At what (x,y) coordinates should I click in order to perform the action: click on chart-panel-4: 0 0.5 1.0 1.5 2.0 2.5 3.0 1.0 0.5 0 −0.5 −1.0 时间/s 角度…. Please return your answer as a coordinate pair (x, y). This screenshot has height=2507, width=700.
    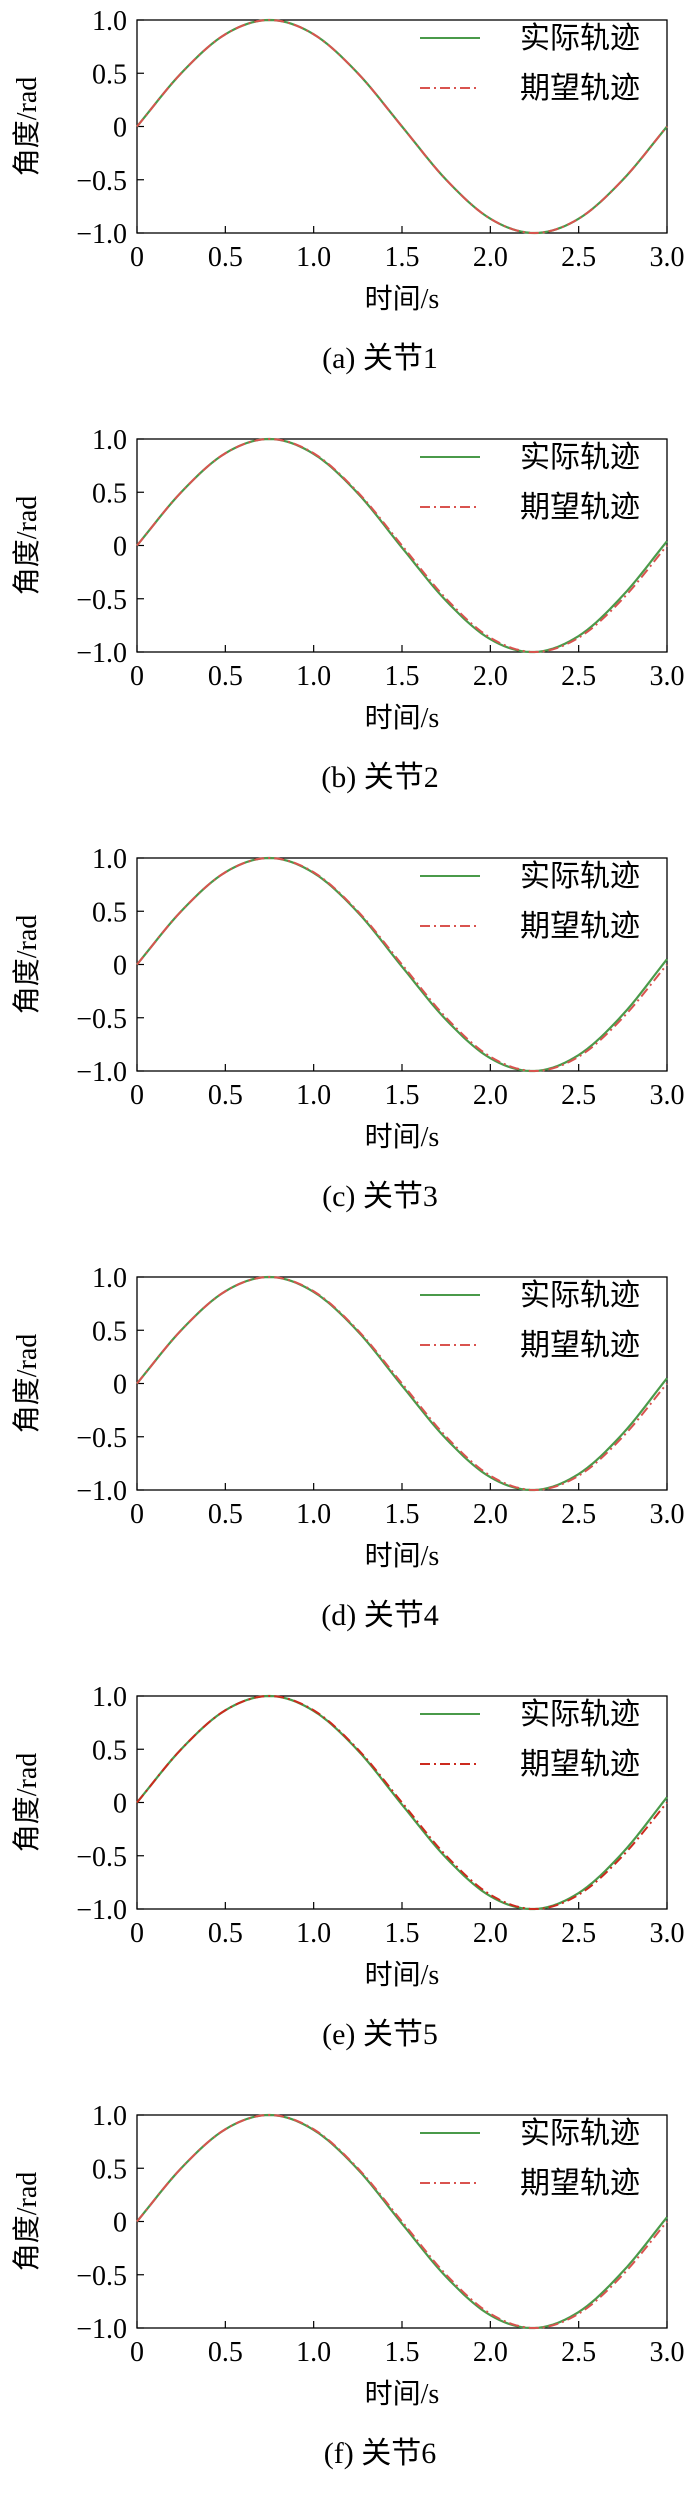
    Looking at the image, I should click on (348, 1447).